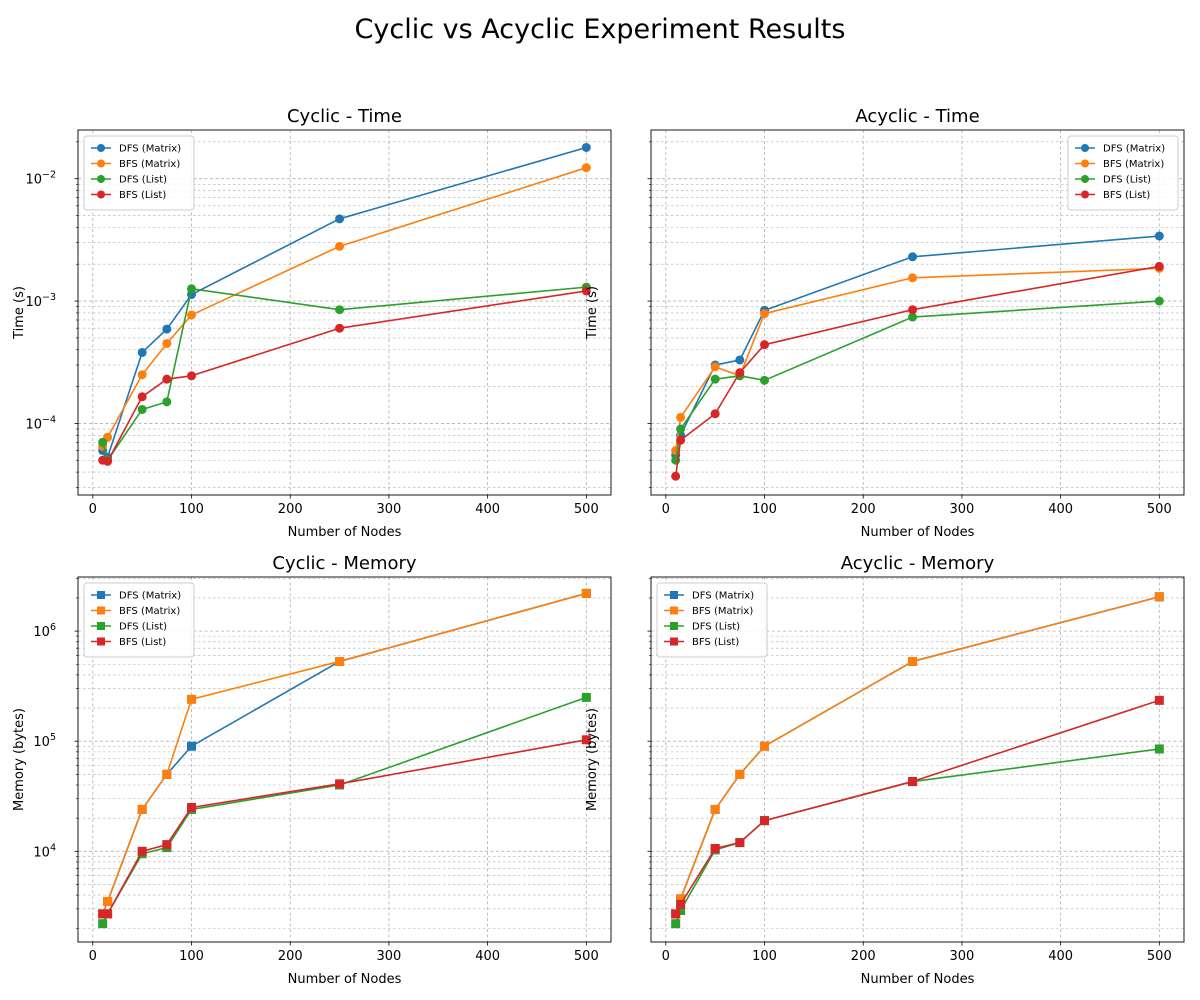 This screenshot has width=1200, height=1000. What do you see at coordinates (40, 179) in the screenshot?
I see `y-tick-label: 10⁻²` at bounding box center [40, 179].